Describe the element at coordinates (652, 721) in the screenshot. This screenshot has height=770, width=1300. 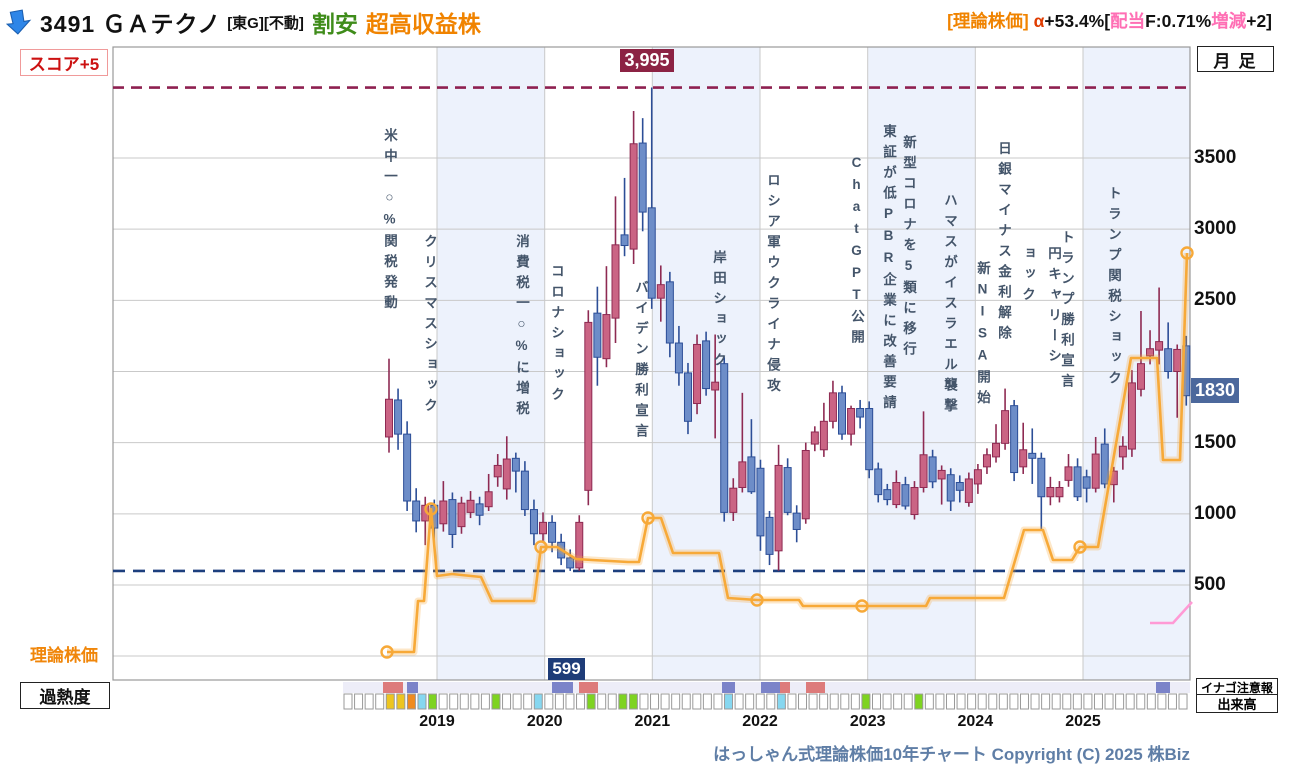
I see `year-label: 2021` at that location.